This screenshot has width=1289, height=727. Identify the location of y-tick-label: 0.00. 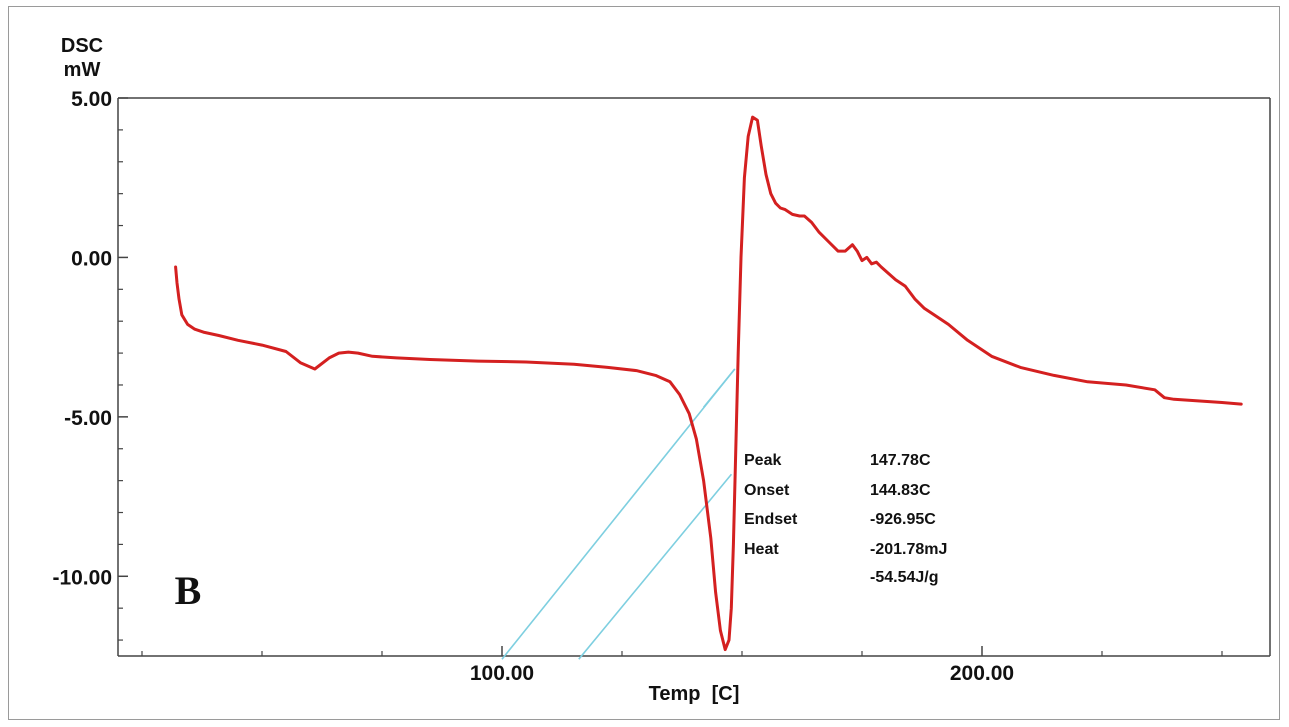
(91, 258).